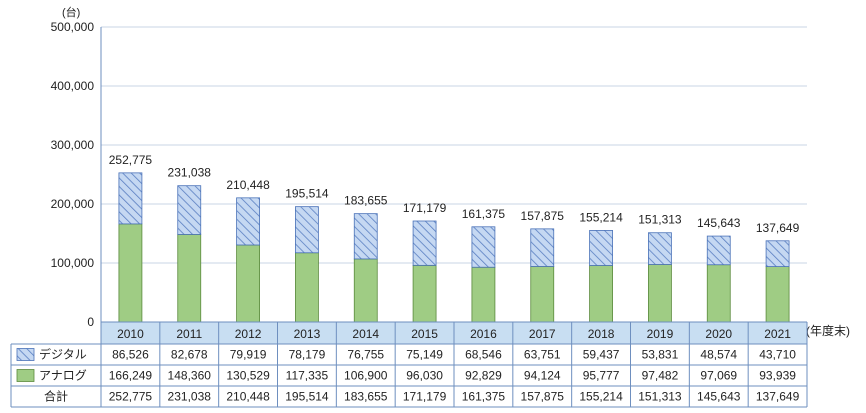 The image size is (866, 413). Describe the element at coordinates (248, 376) in the screenshot. I see `table-cell-analog: 130,529` at that location.